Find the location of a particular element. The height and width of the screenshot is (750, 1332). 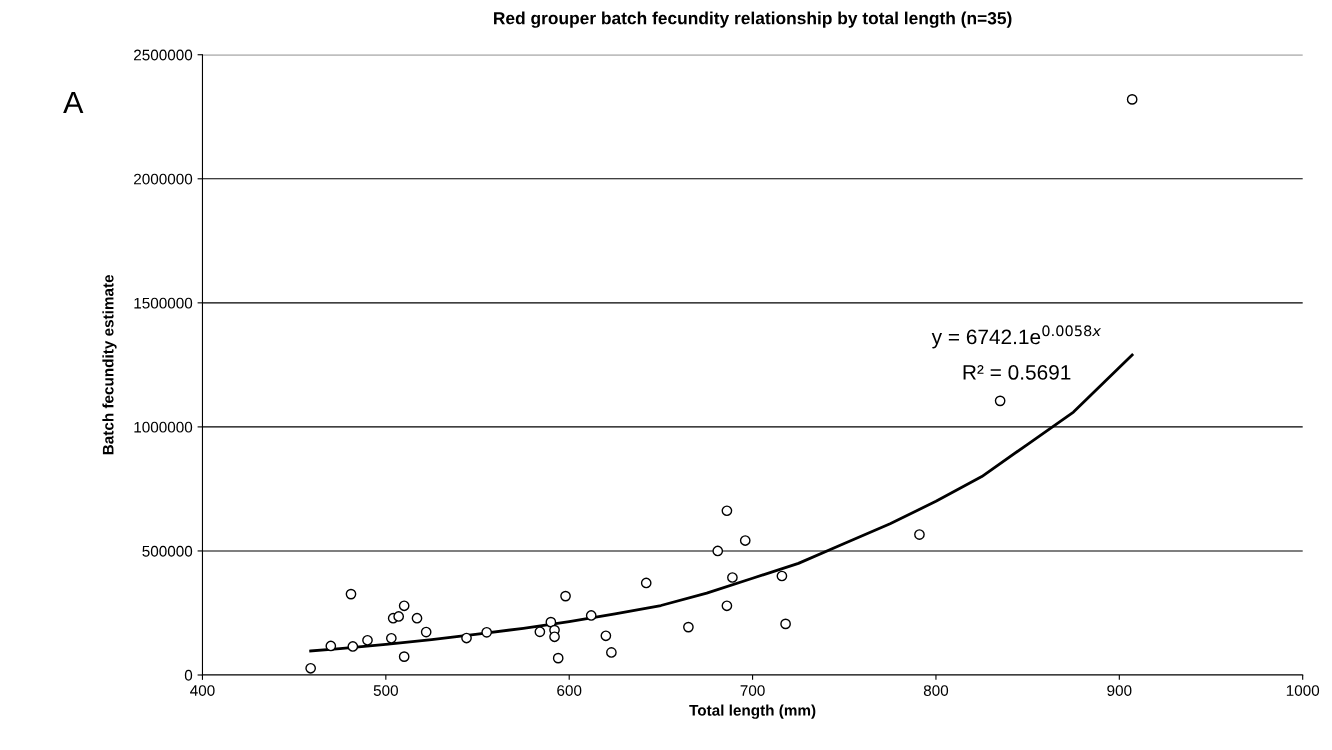

y-tick-label: 1000000 is located at coordinates (163, 427).